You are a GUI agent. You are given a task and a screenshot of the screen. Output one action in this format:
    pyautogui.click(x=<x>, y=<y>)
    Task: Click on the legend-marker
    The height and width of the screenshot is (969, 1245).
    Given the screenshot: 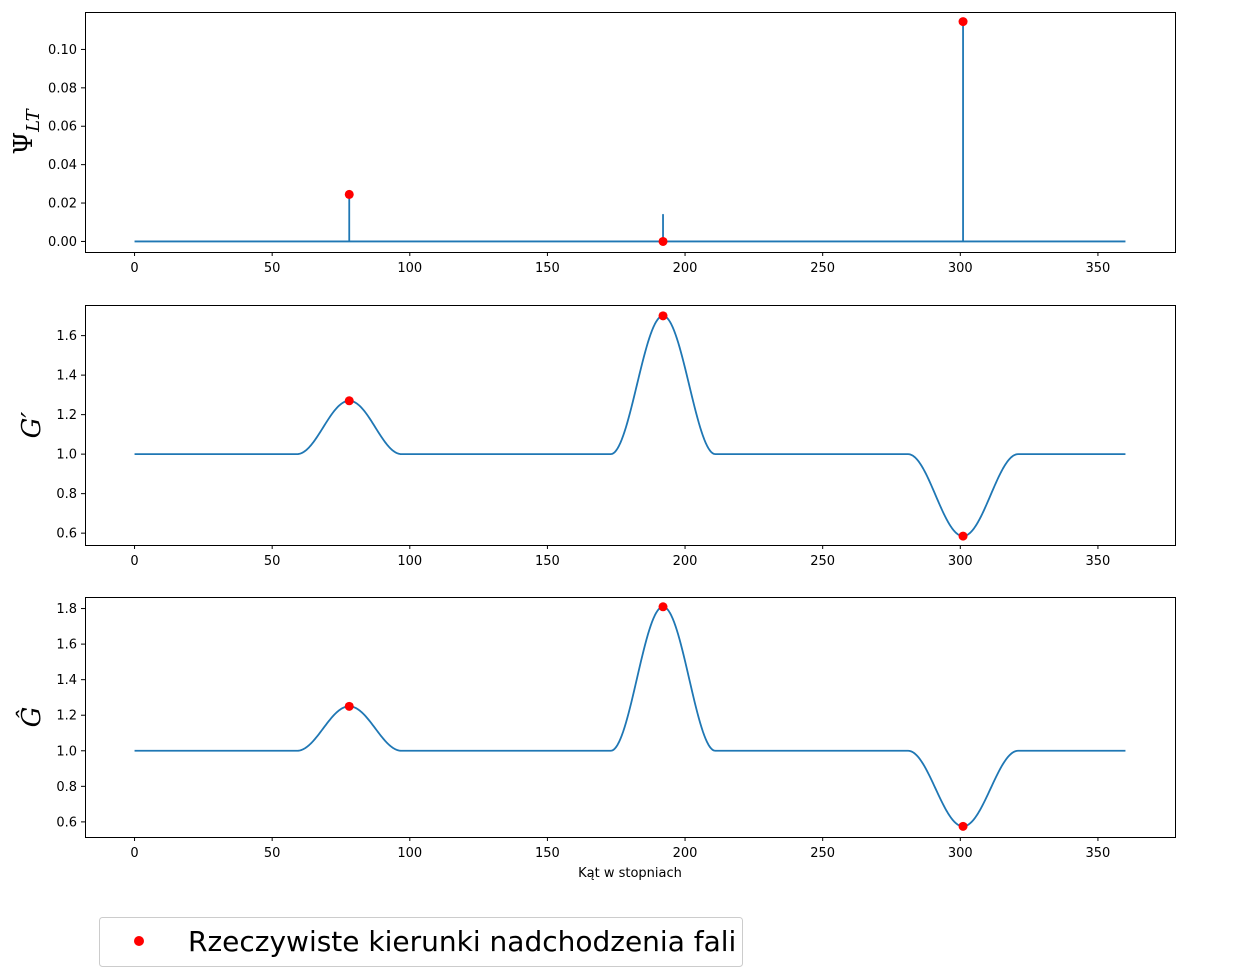 What is the action you would take?
    pyautogui.click(x=139, y=941)
    